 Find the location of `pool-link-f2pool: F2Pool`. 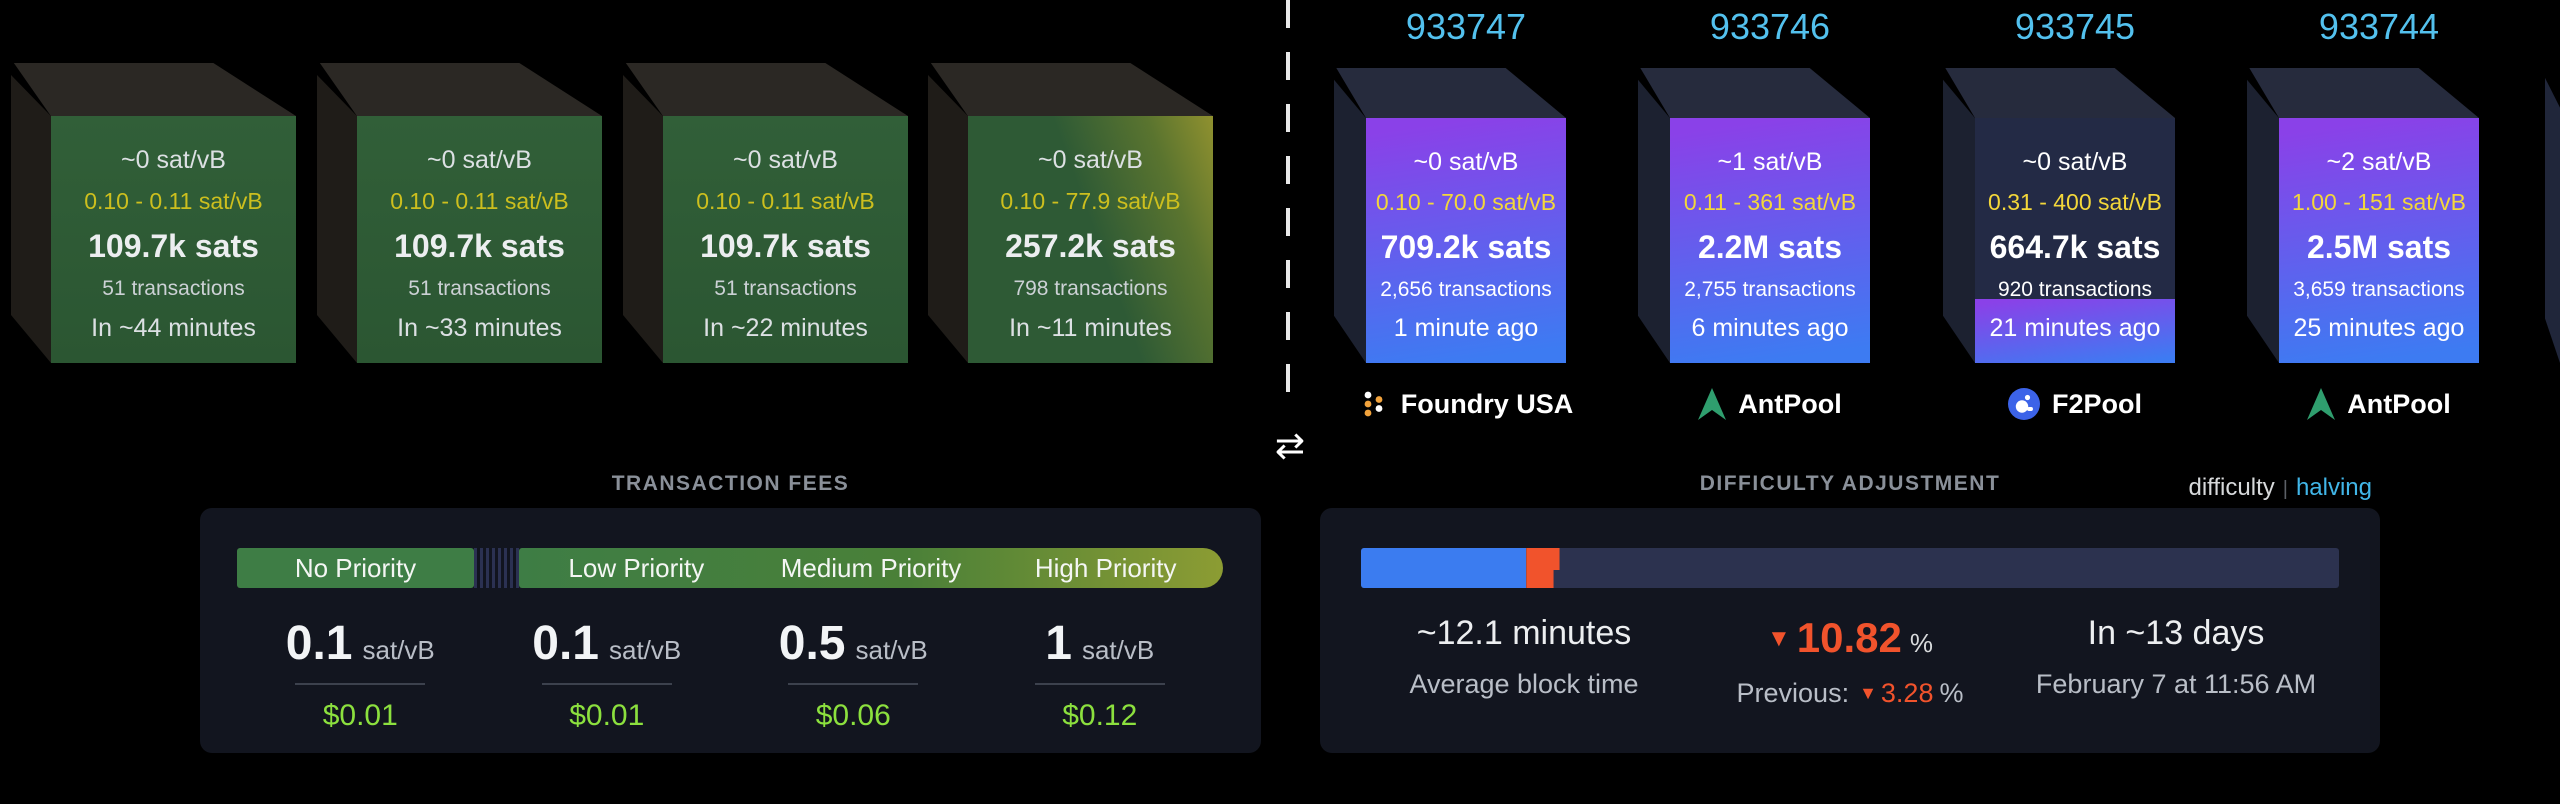

pool-link-f2pool: F2Pool is located at coordinates (2075, 404).